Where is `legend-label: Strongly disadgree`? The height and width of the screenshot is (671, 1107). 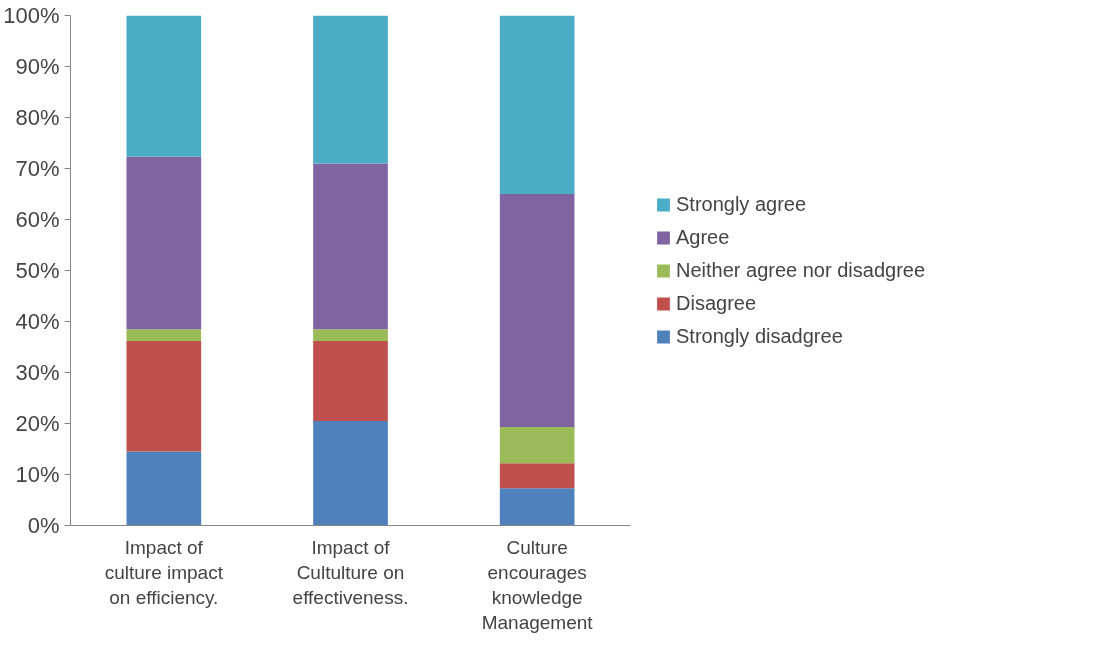 legend-label: Strongly disadgree is located at coordinates (759, 336).